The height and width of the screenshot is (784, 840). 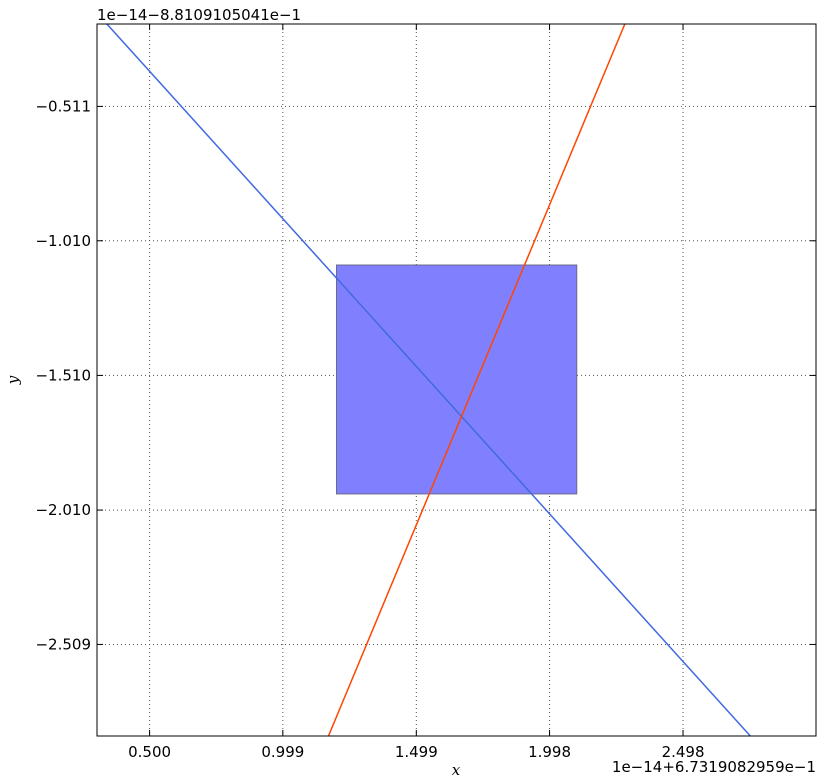 What do you see at coordinates (63, 510) in the screenshot?
I see `y-tick-label: −2.010` at bounding box center [63, 510].